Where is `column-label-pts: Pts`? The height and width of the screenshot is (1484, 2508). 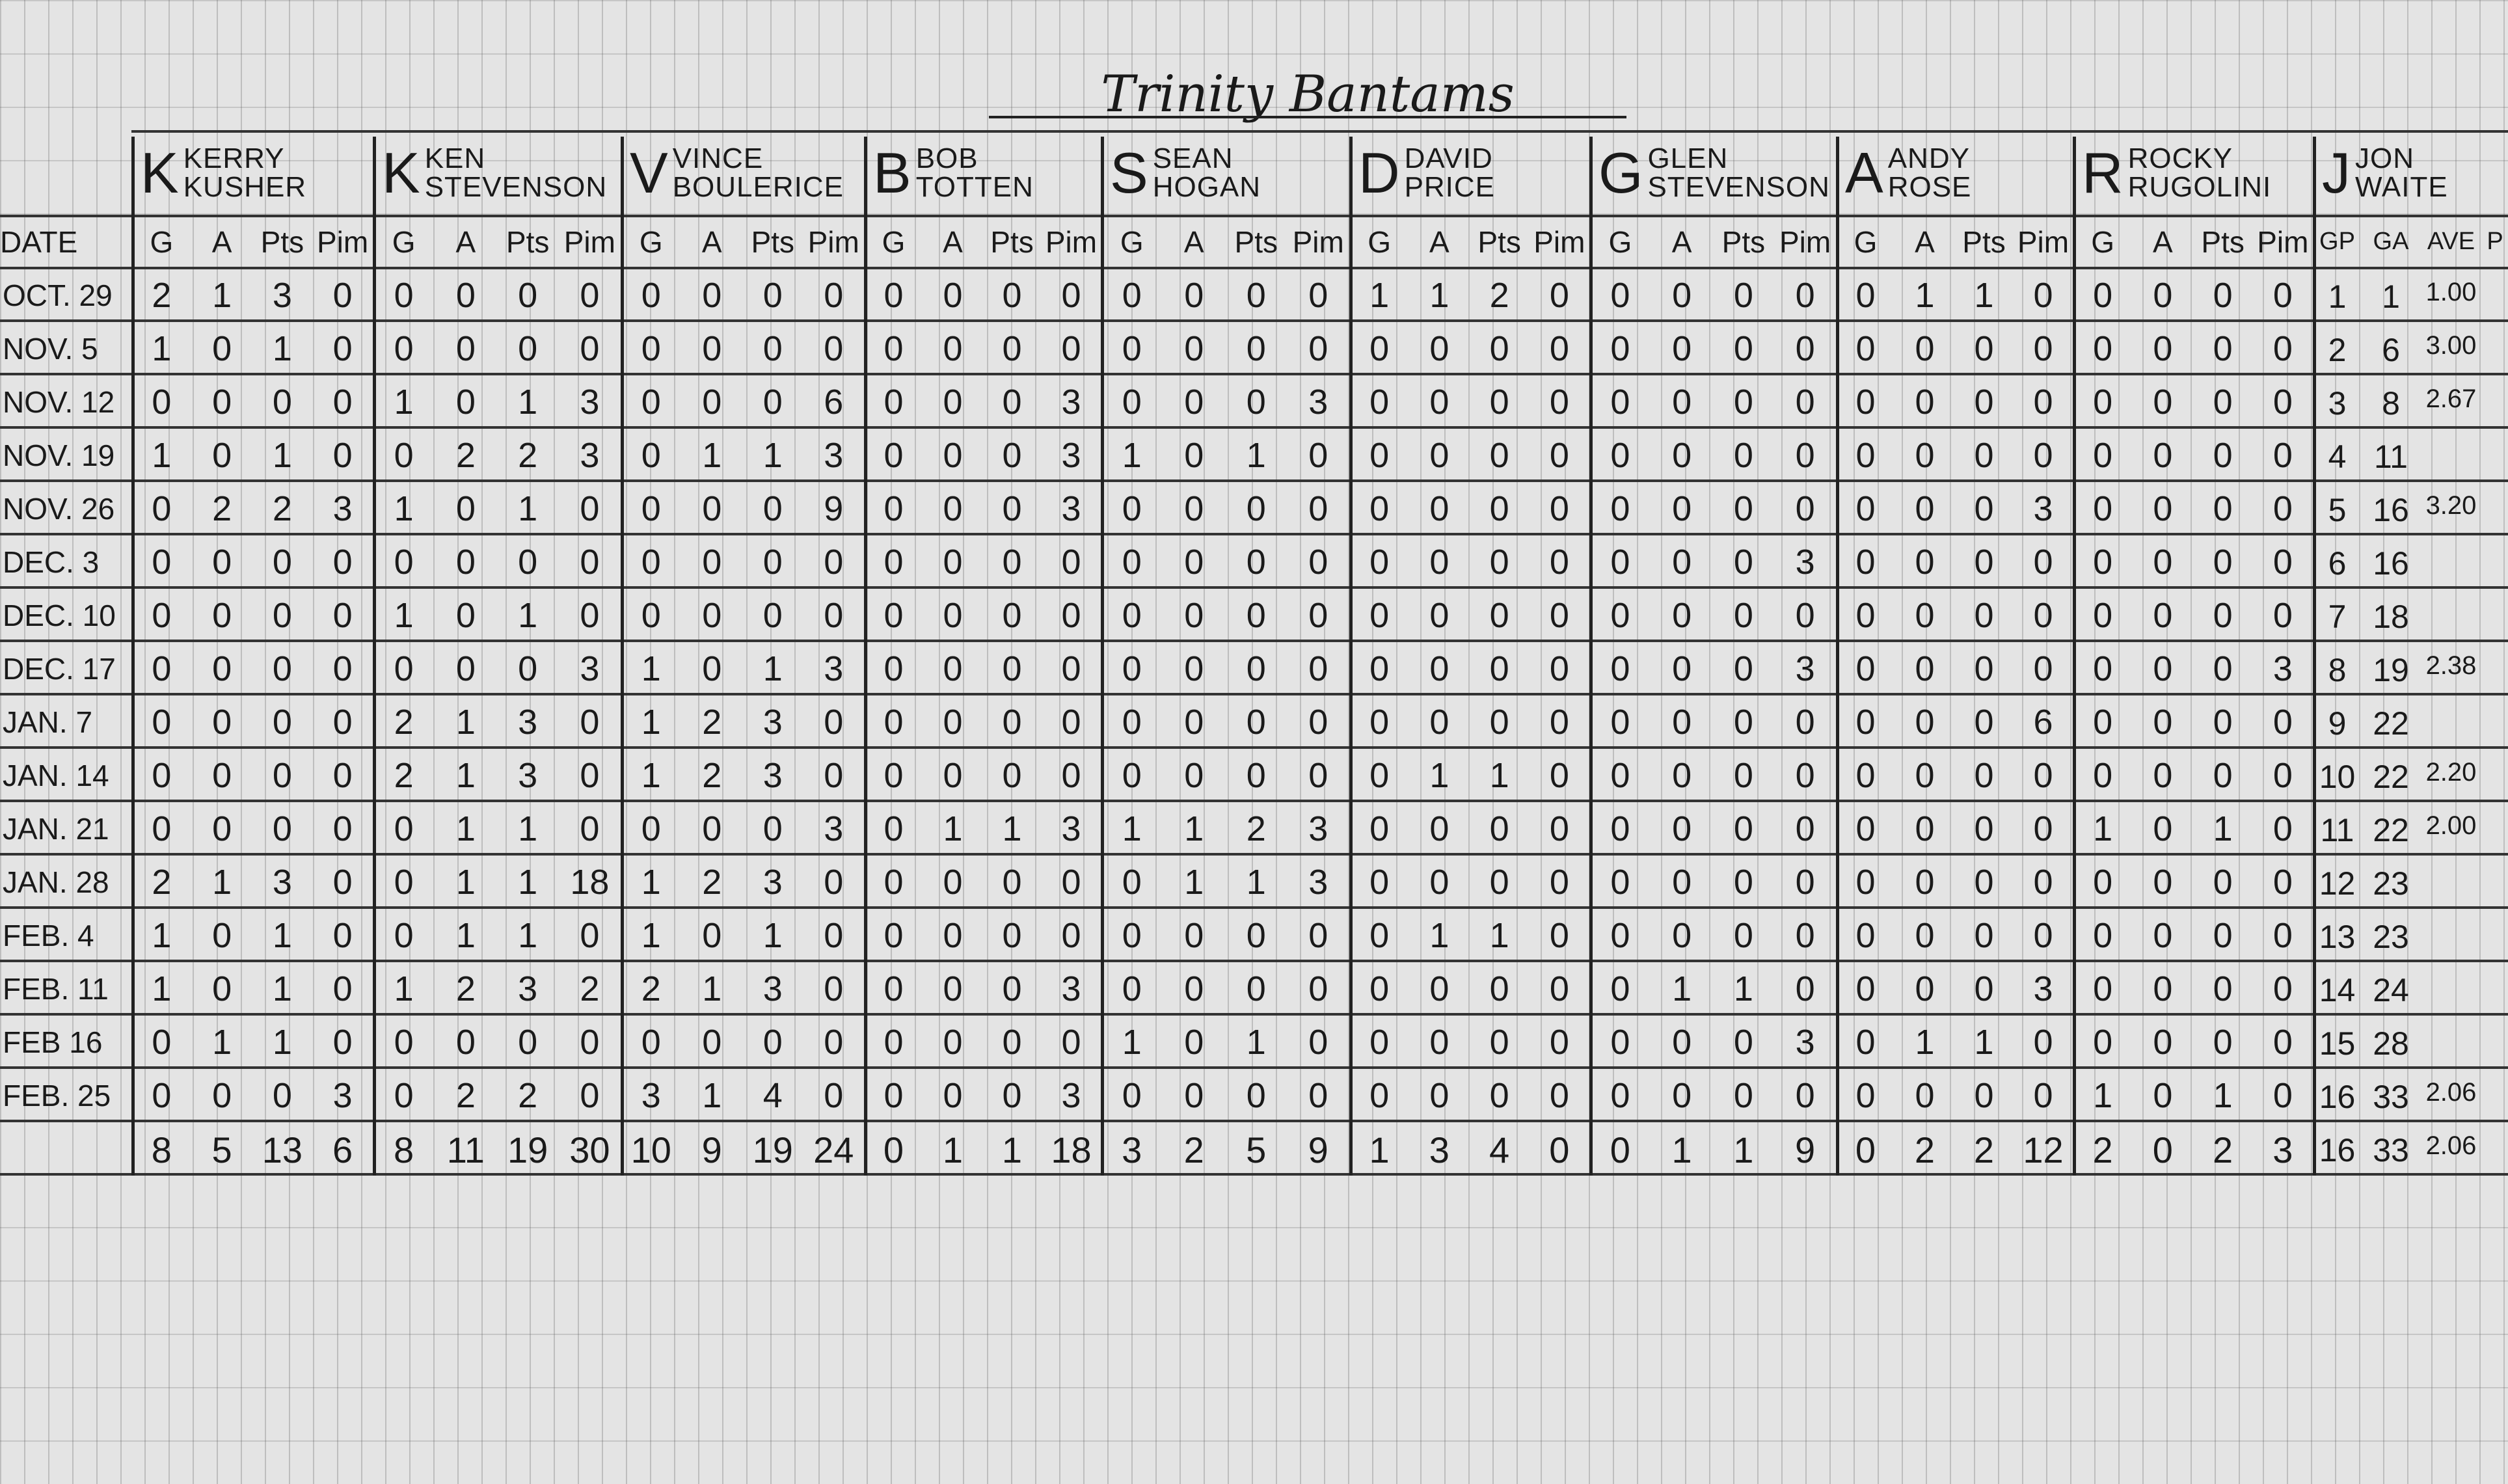
column-label-pts: Pts is located at coordinates (528, 242).